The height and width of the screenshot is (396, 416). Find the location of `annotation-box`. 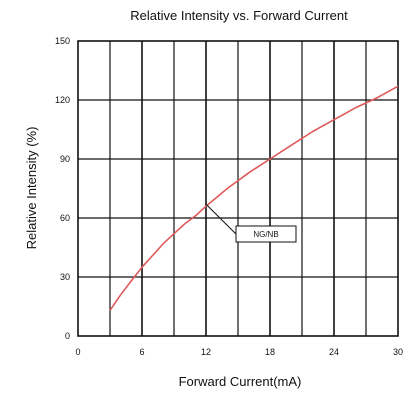

annotation-box is located at coordinates (266, 234).